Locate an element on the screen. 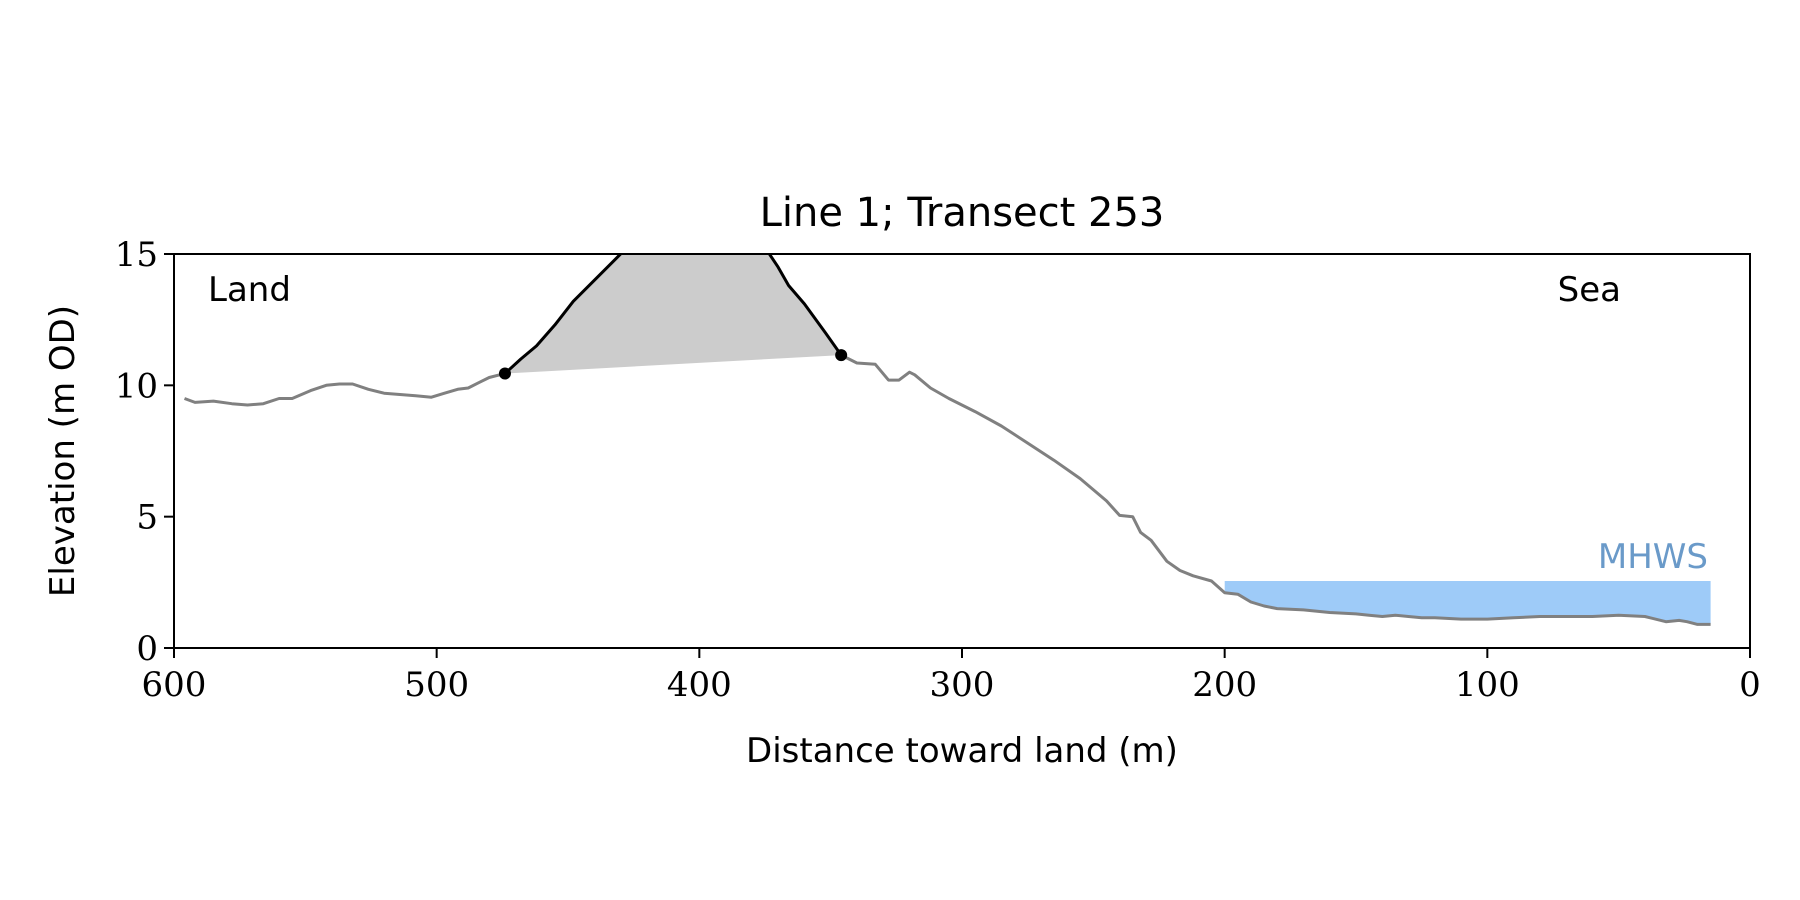 The height and width of the screenshot is (900, 1800). x-tick-label: 300 is located at coordinates (962, 685).